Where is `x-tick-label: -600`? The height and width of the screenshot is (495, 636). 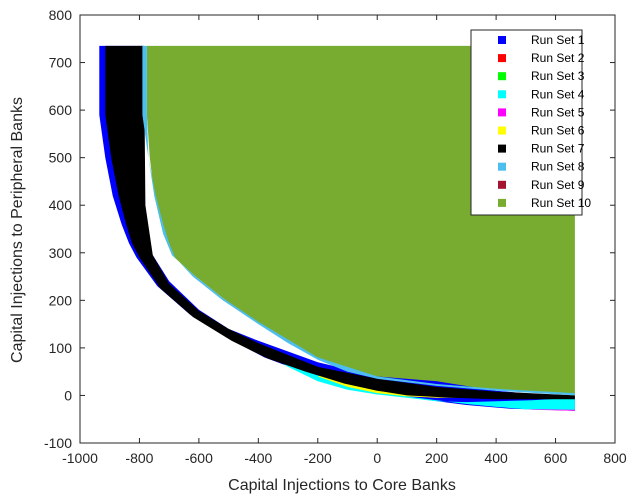 x-tick-label: -600 is located at coordinates (199, 458).